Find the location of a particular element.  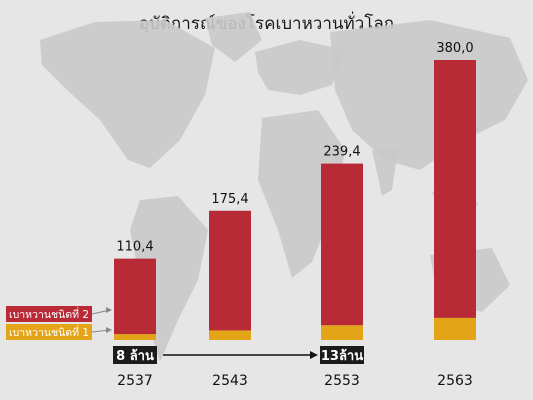

chart-title: อุบัติการณ์ของโรคเบาหวานทั่วโลก is located at coordinates (266, 24).